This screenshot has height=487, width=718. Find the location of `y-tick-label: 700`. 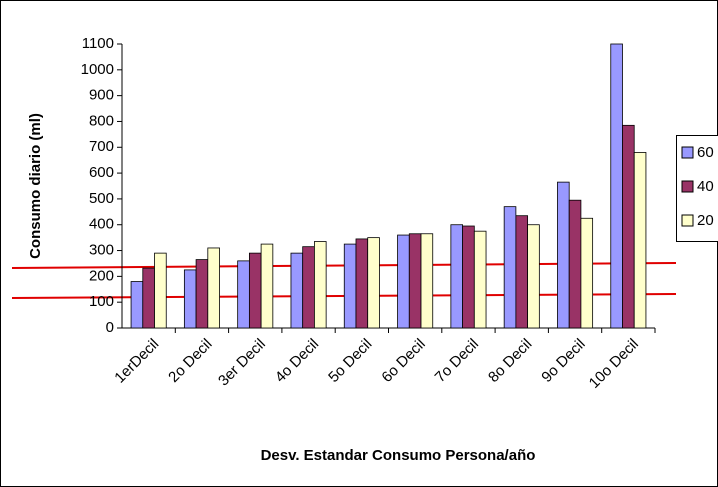

y-tick-label: 700 is located at coordinates (101, 146).